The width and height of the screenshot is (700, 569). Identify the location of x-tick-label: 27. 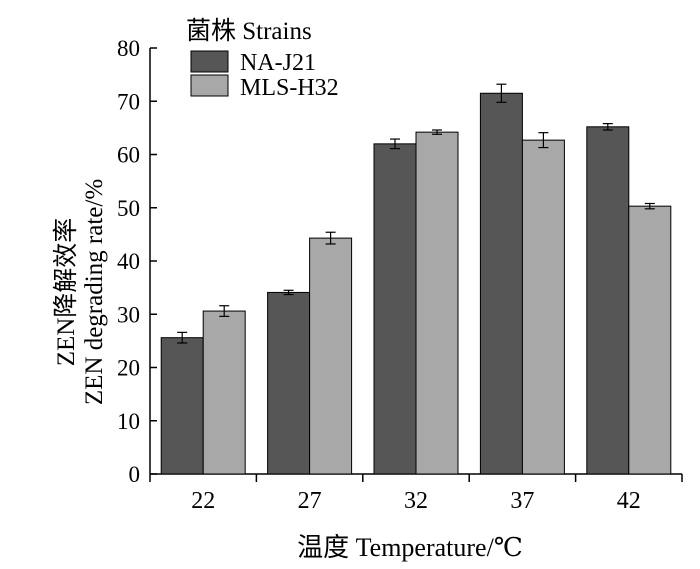
(310, 501).